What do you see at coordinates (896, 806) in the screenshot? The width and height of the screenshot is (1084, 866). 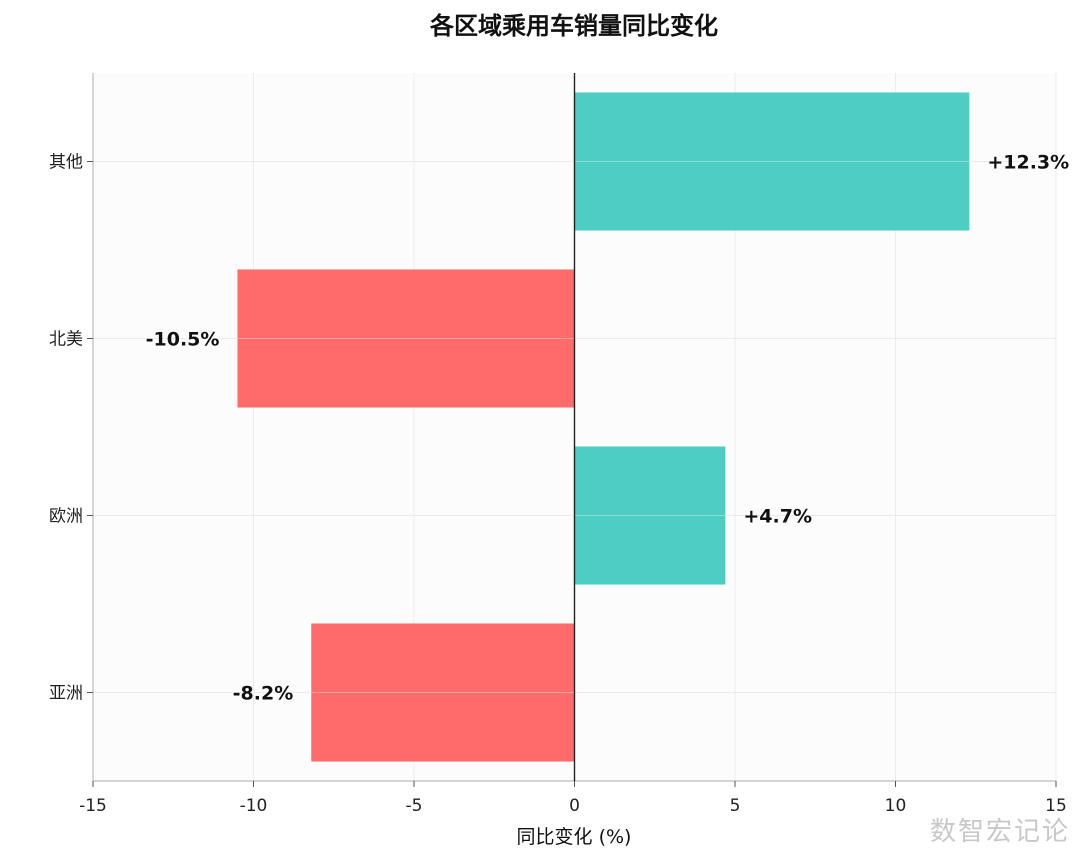 I see `x-tick-label: 10` at bounding box center [896, 806].